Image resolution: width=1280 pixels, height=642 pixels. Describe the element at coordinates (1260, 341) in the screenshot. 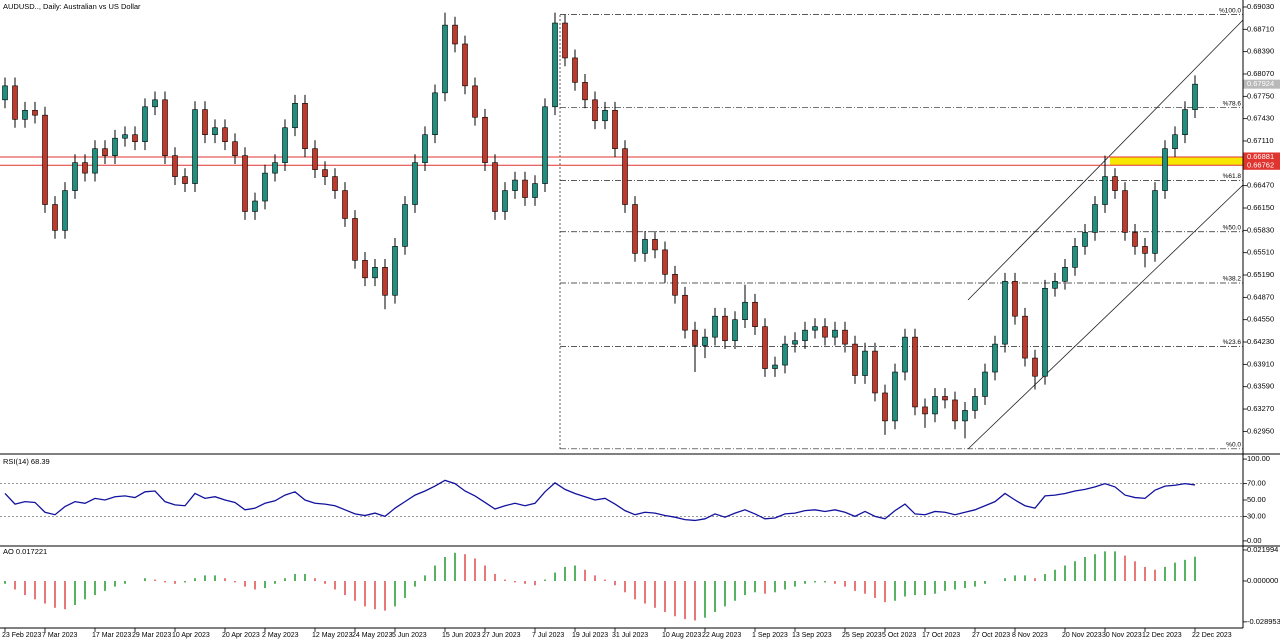

I see `y-tick-label: 0.64230` at that location.